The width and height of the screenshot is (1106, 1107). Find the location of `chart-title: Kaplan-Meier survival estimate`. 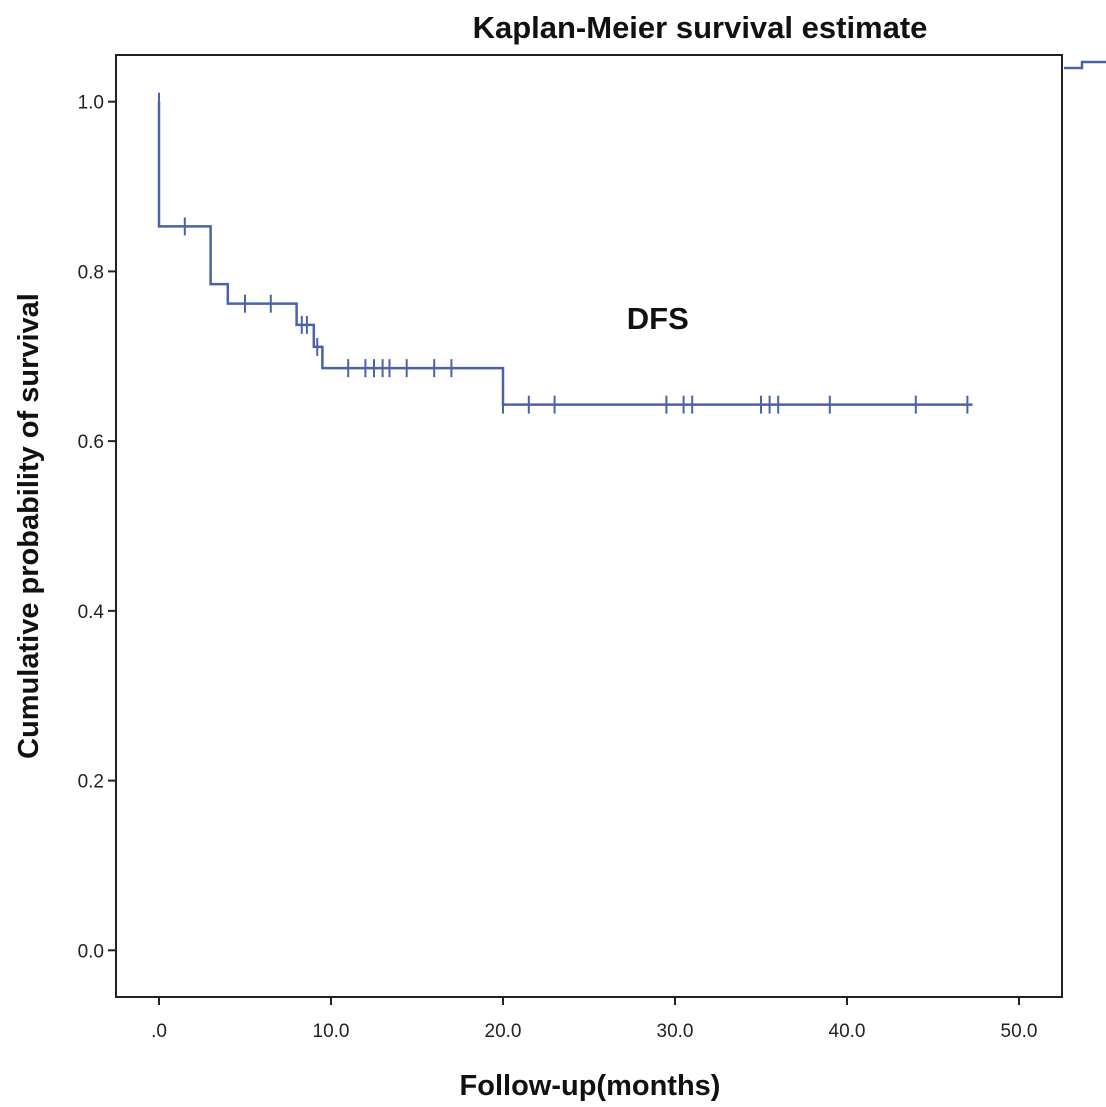

chart-title: Kaplan-Meier survival estimate is located at coordinates (700, 27).